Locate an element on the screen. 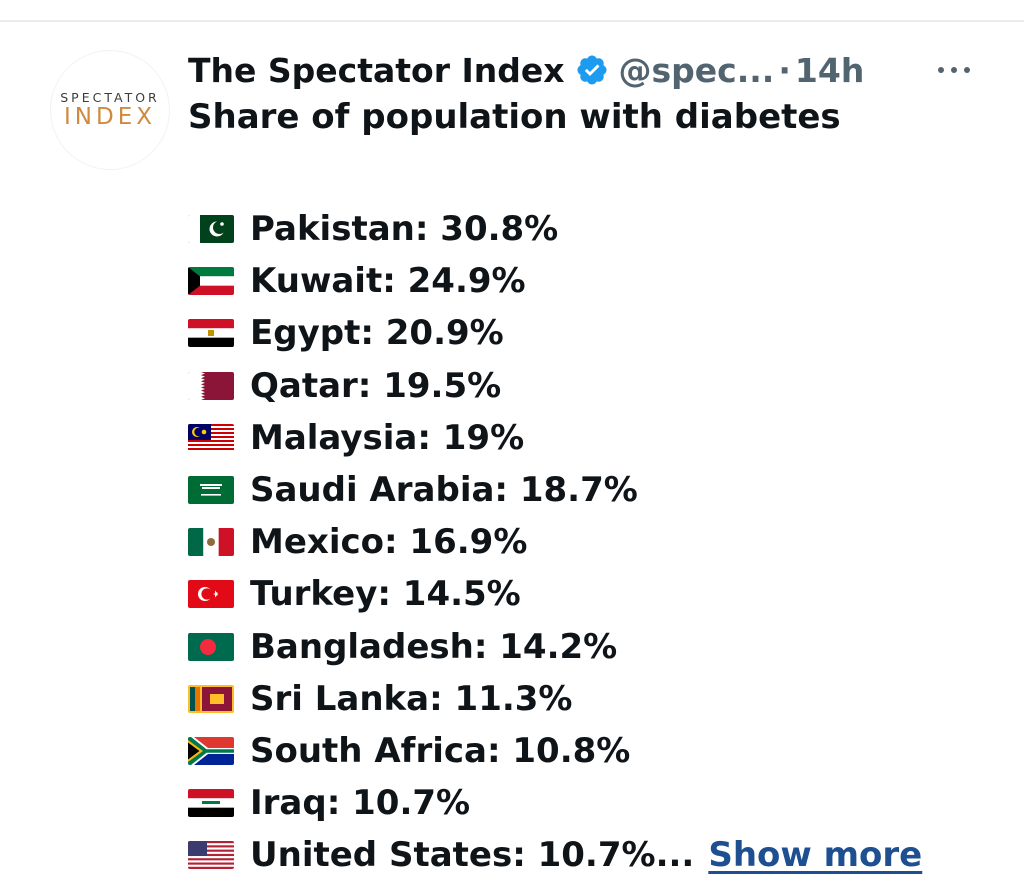  avatar: SPECTATOR INDEX is located at coordinates (110, 110).